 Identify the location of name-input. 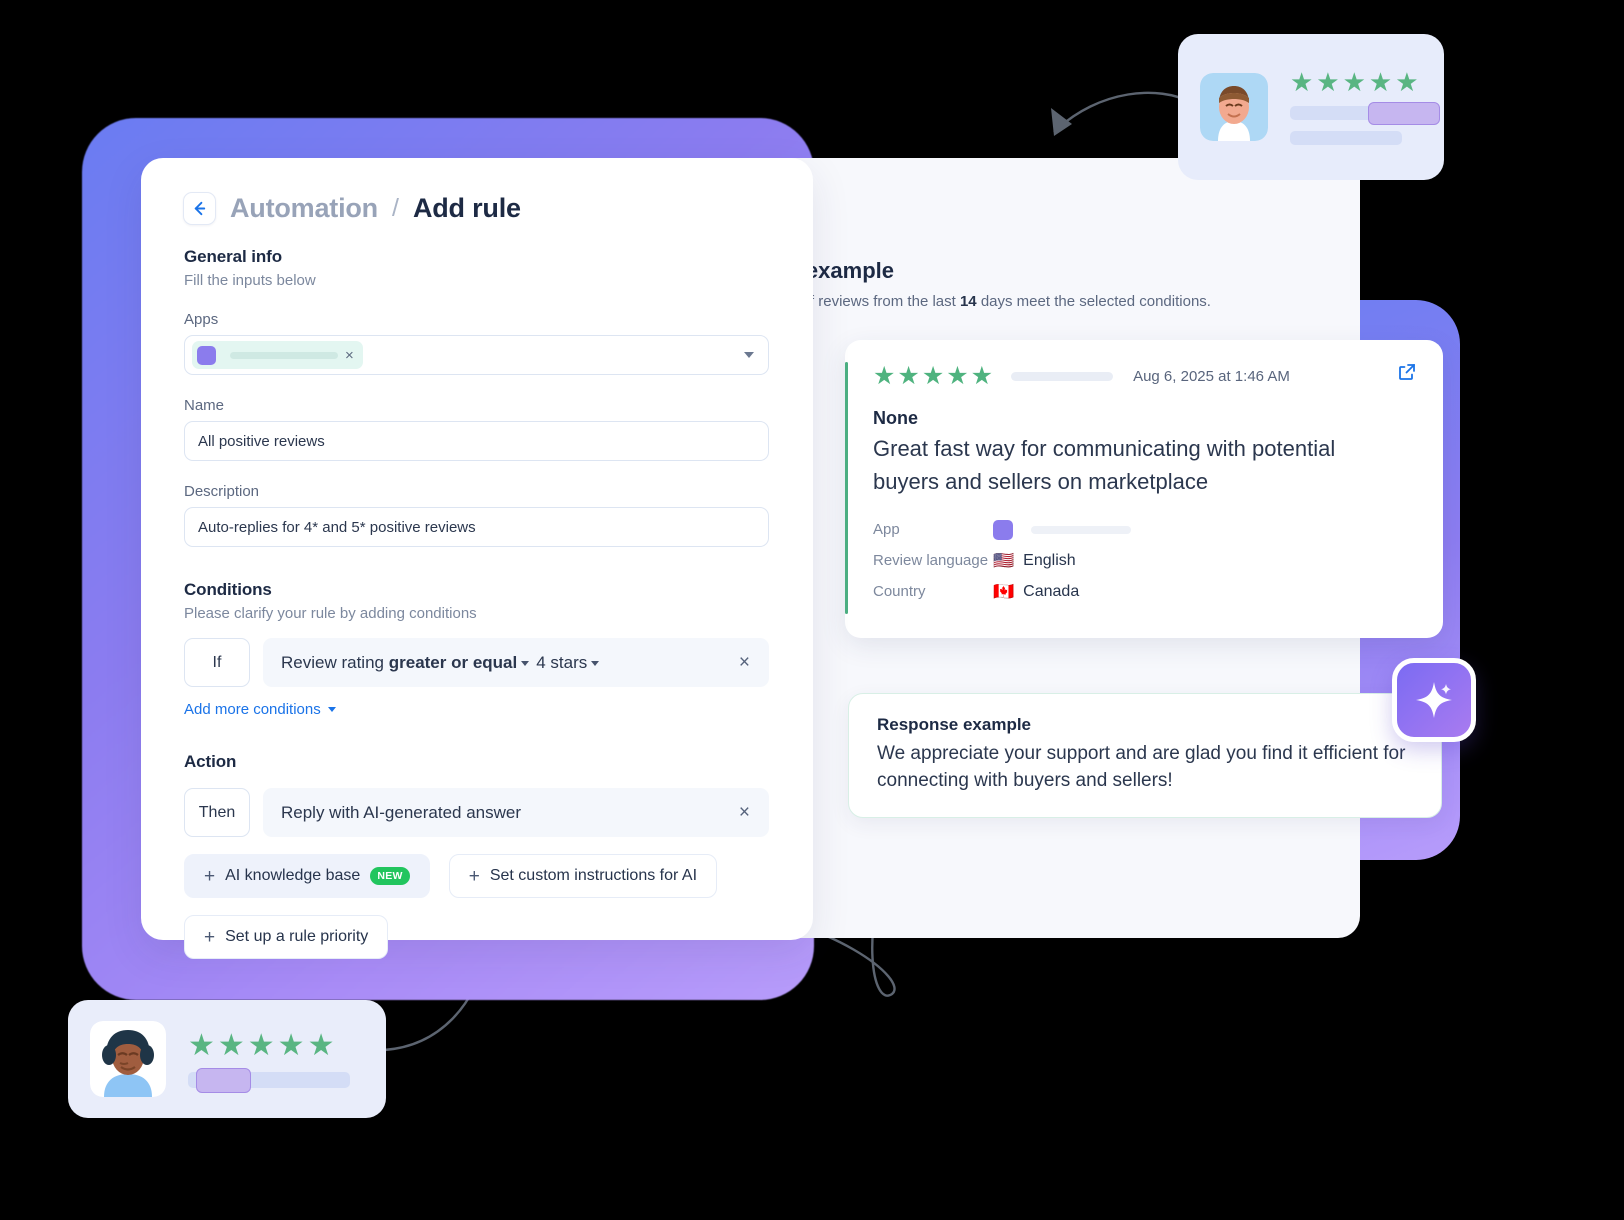
(476, 441).